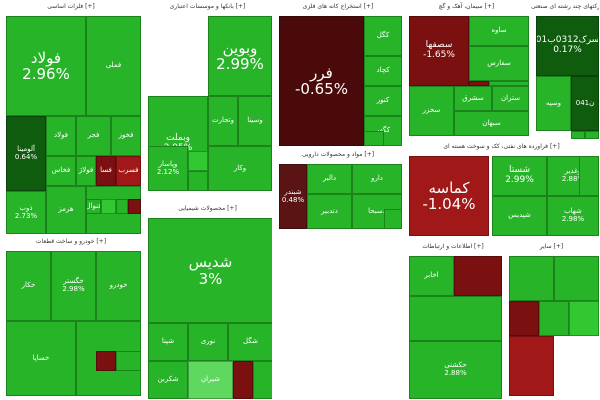 This screenshot has height=400, width=600. What do you see at coordinates (66, 210) in the screenshot?
I see `tile-kharoos: هرمز` at bounding box center [66, 210].